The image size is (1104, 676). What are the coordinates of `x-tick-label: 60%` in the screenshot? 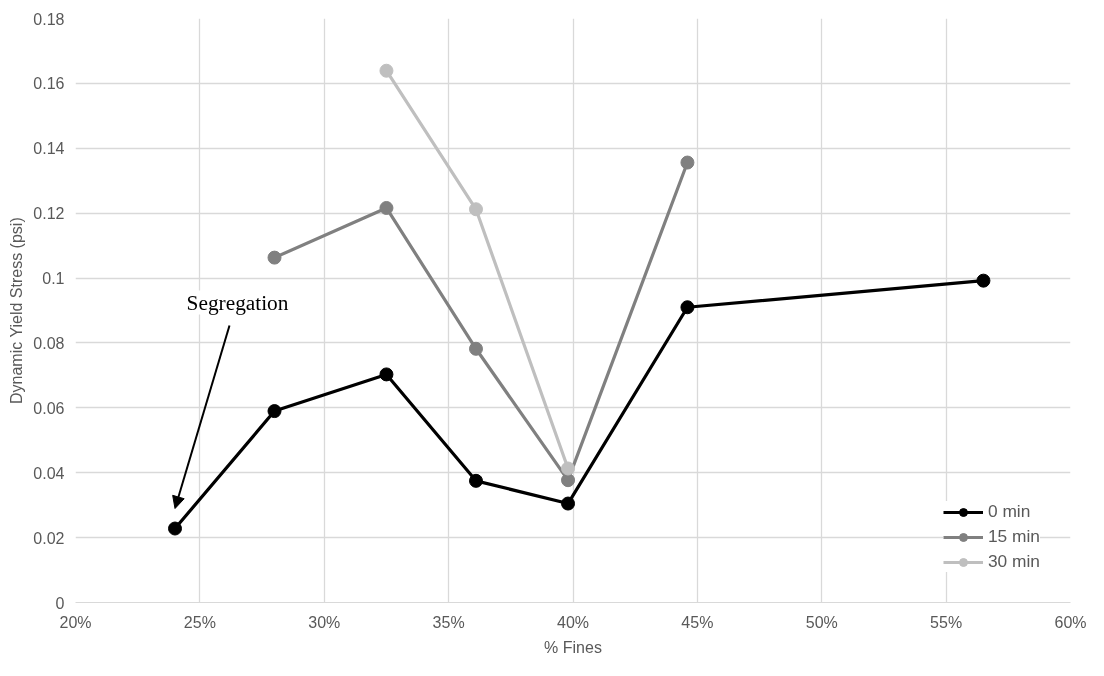 It's located at (1070, 622).